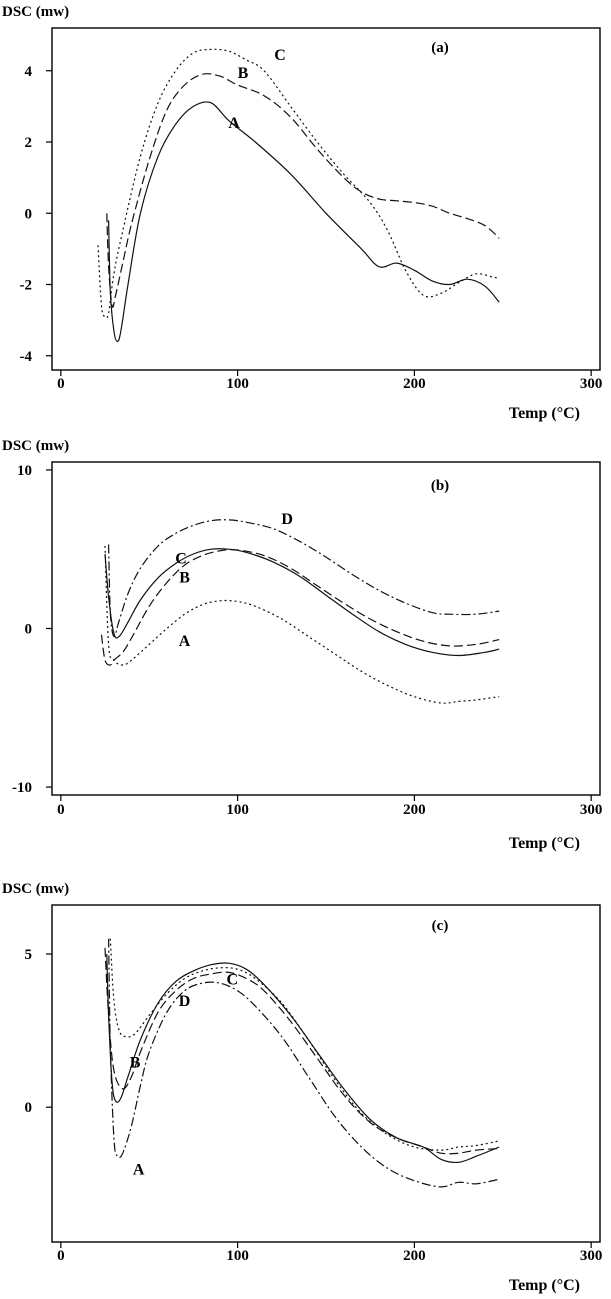  I want to click on y-tick-label: -4, so click(26, 357).